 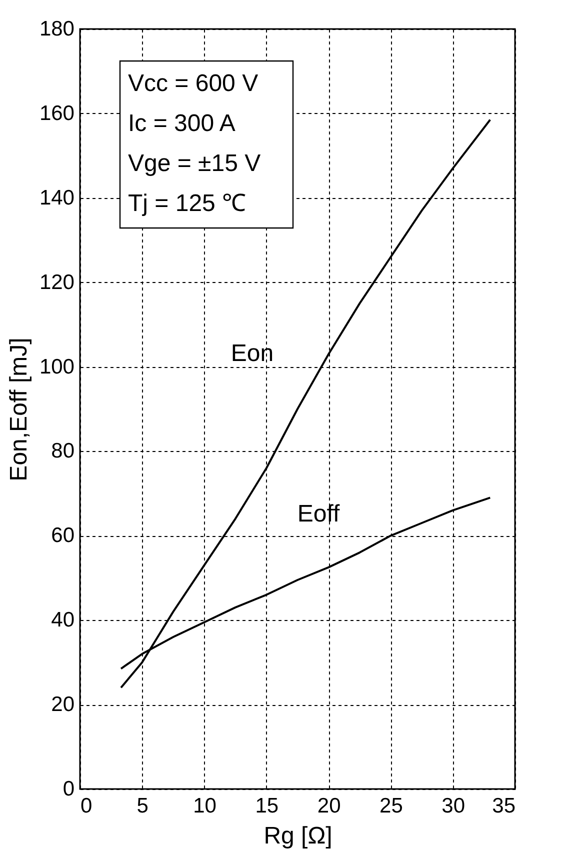 I want to click on y-tick-label: 20, so click(x=62, y=704).